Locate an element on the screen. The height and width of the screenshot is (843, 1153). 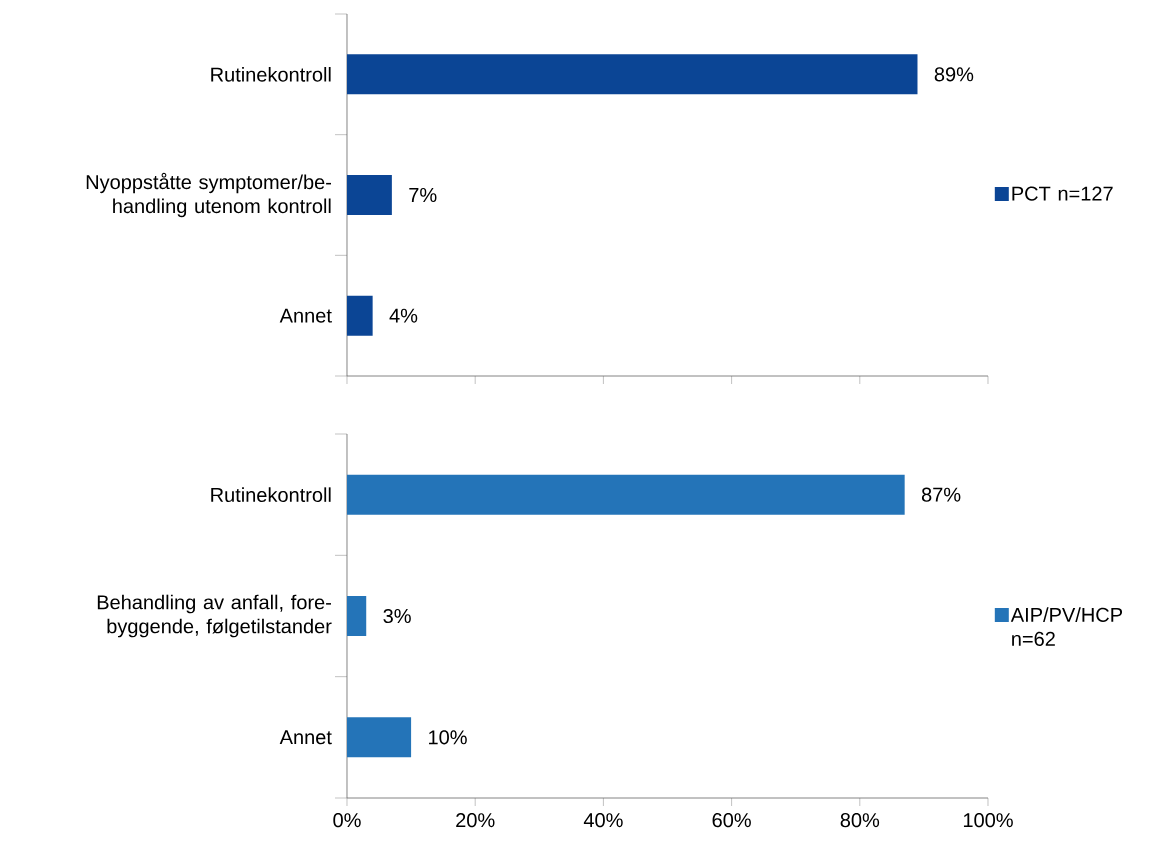
legend-label: PCT n=127 is located at coordinates (1062, 193).